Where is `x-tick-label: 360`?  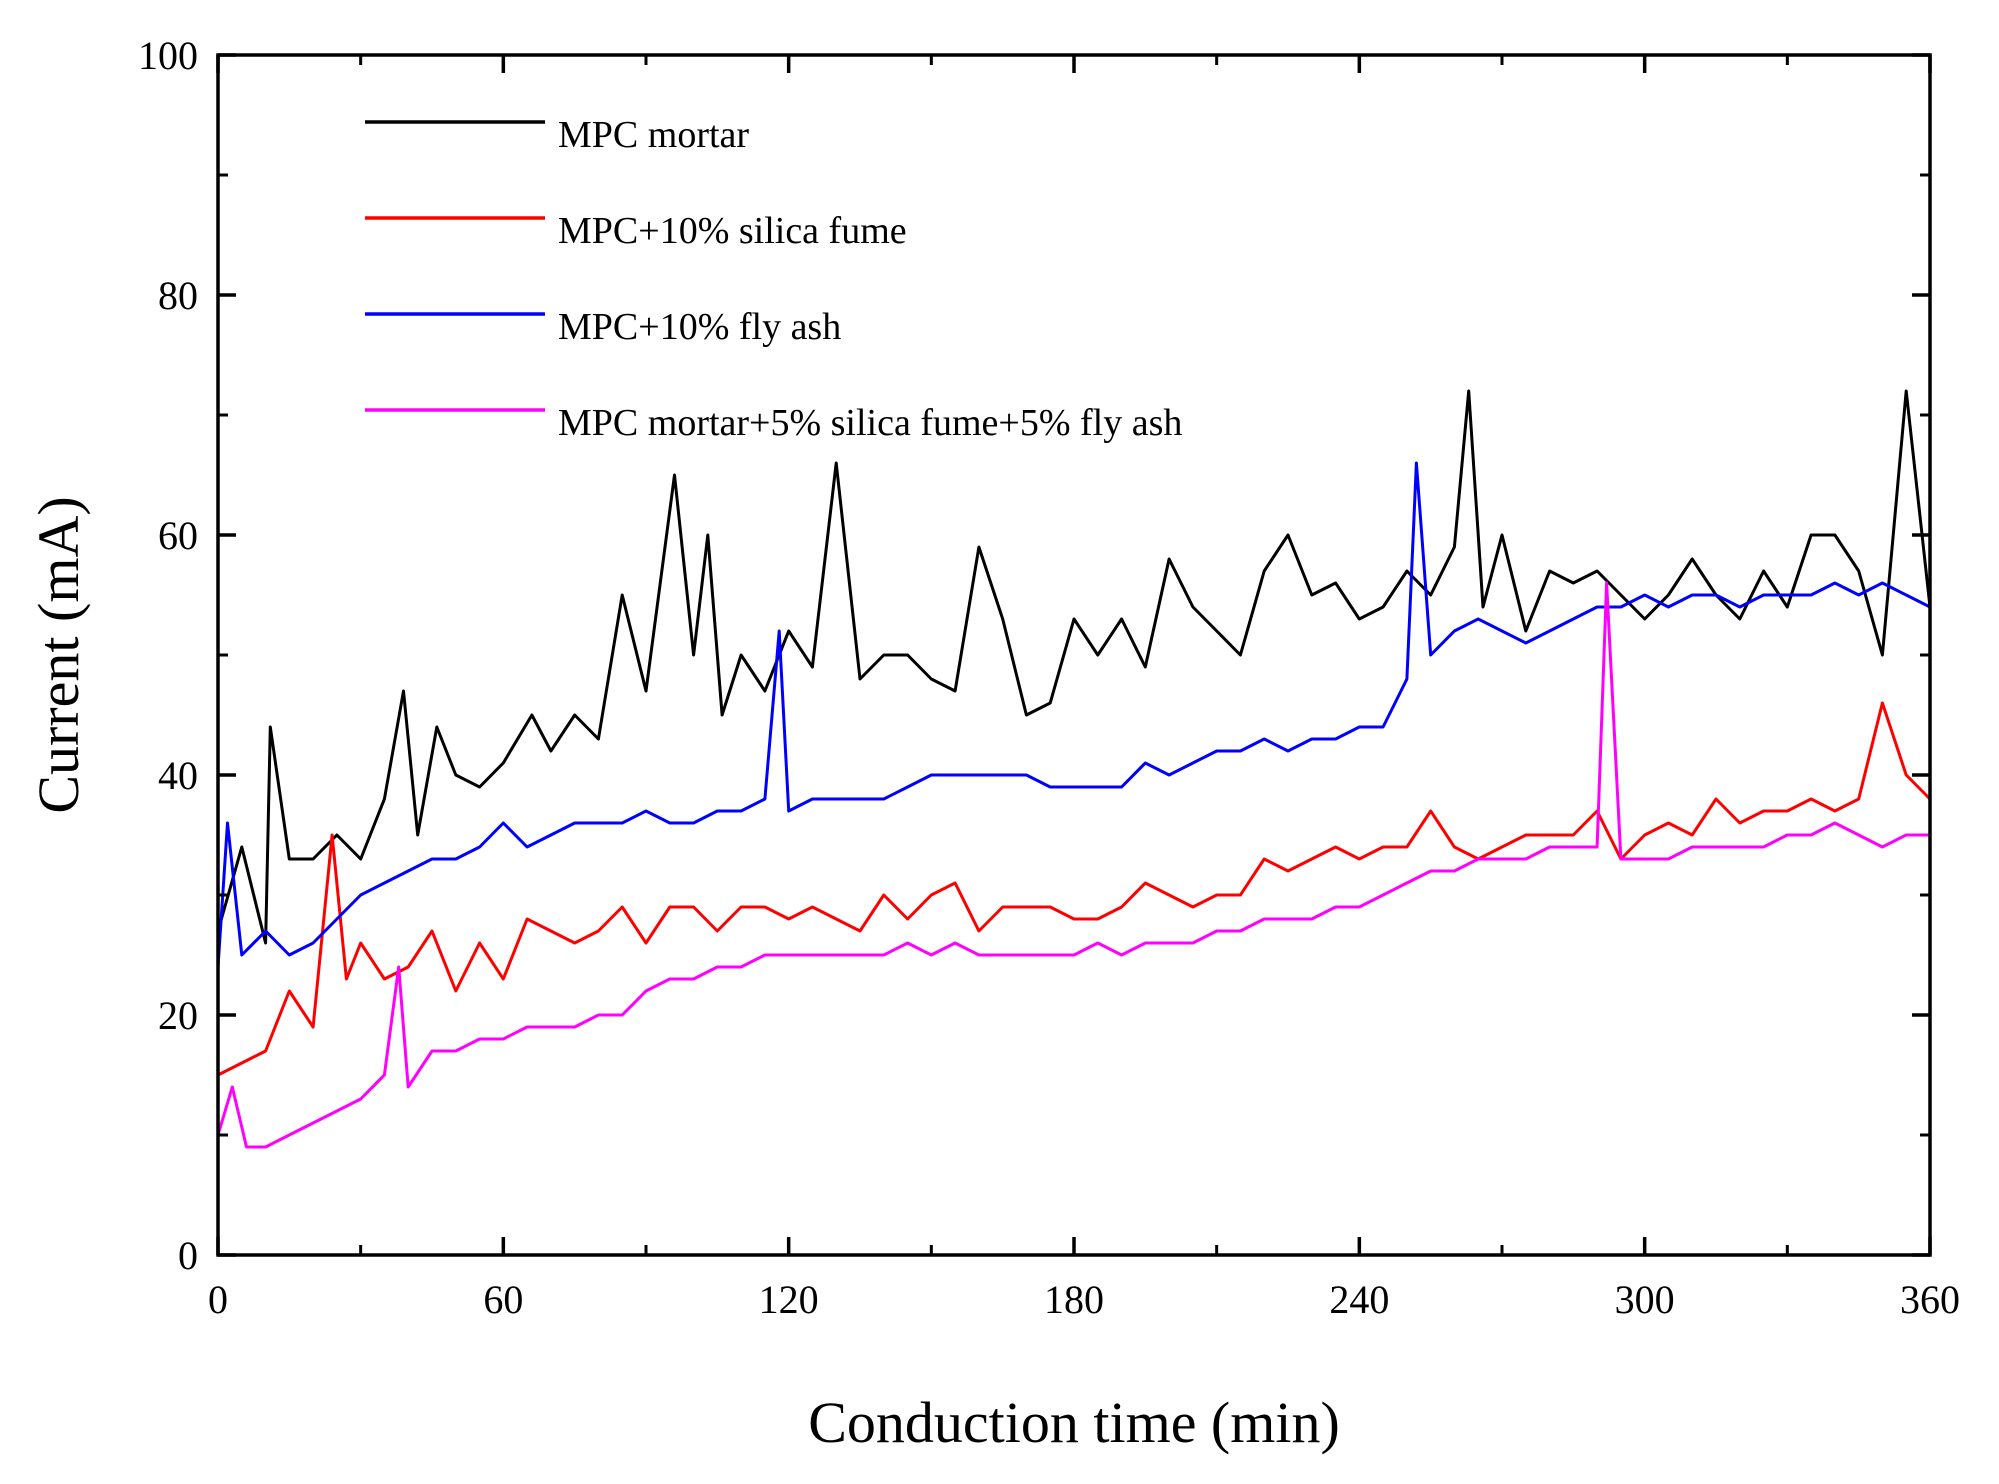
x-tick-label: 360 is located at coordinates (1930, 1299).